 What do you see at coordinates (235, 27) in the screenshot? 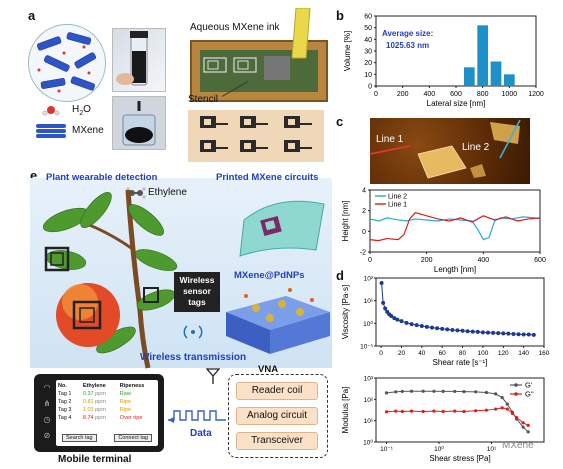
I see `aqueous-ink-label: Aqueous MXene ink` at bounding box center [235, 27].